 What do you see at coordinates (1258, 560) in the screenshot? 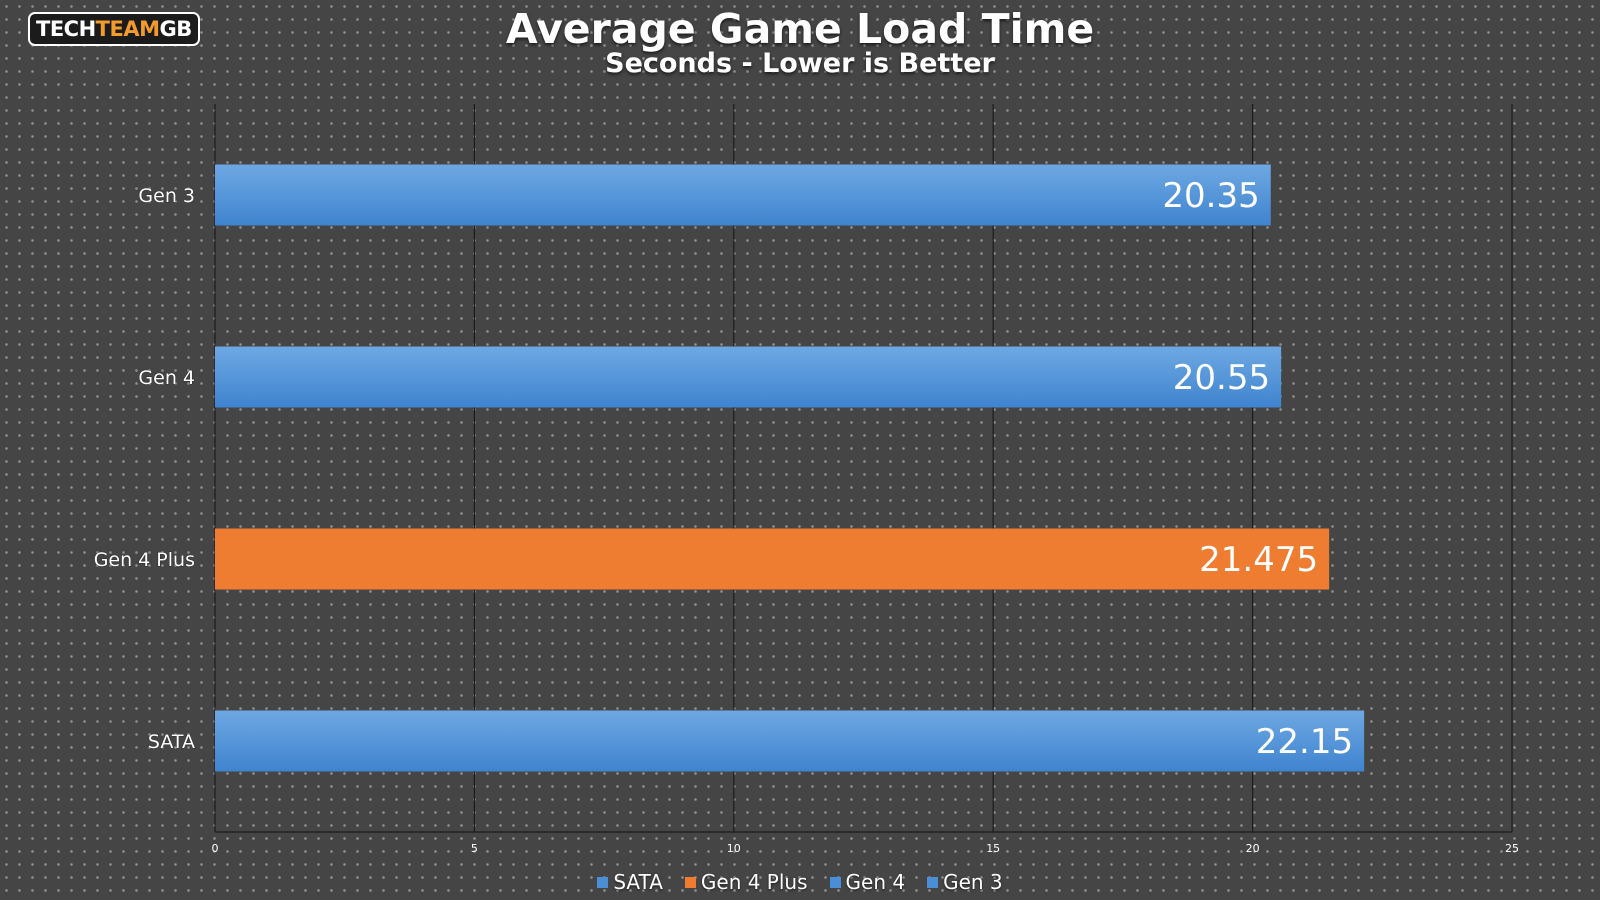
I see `bar-value-label: 21.475` at bounding box center [1258, 560].